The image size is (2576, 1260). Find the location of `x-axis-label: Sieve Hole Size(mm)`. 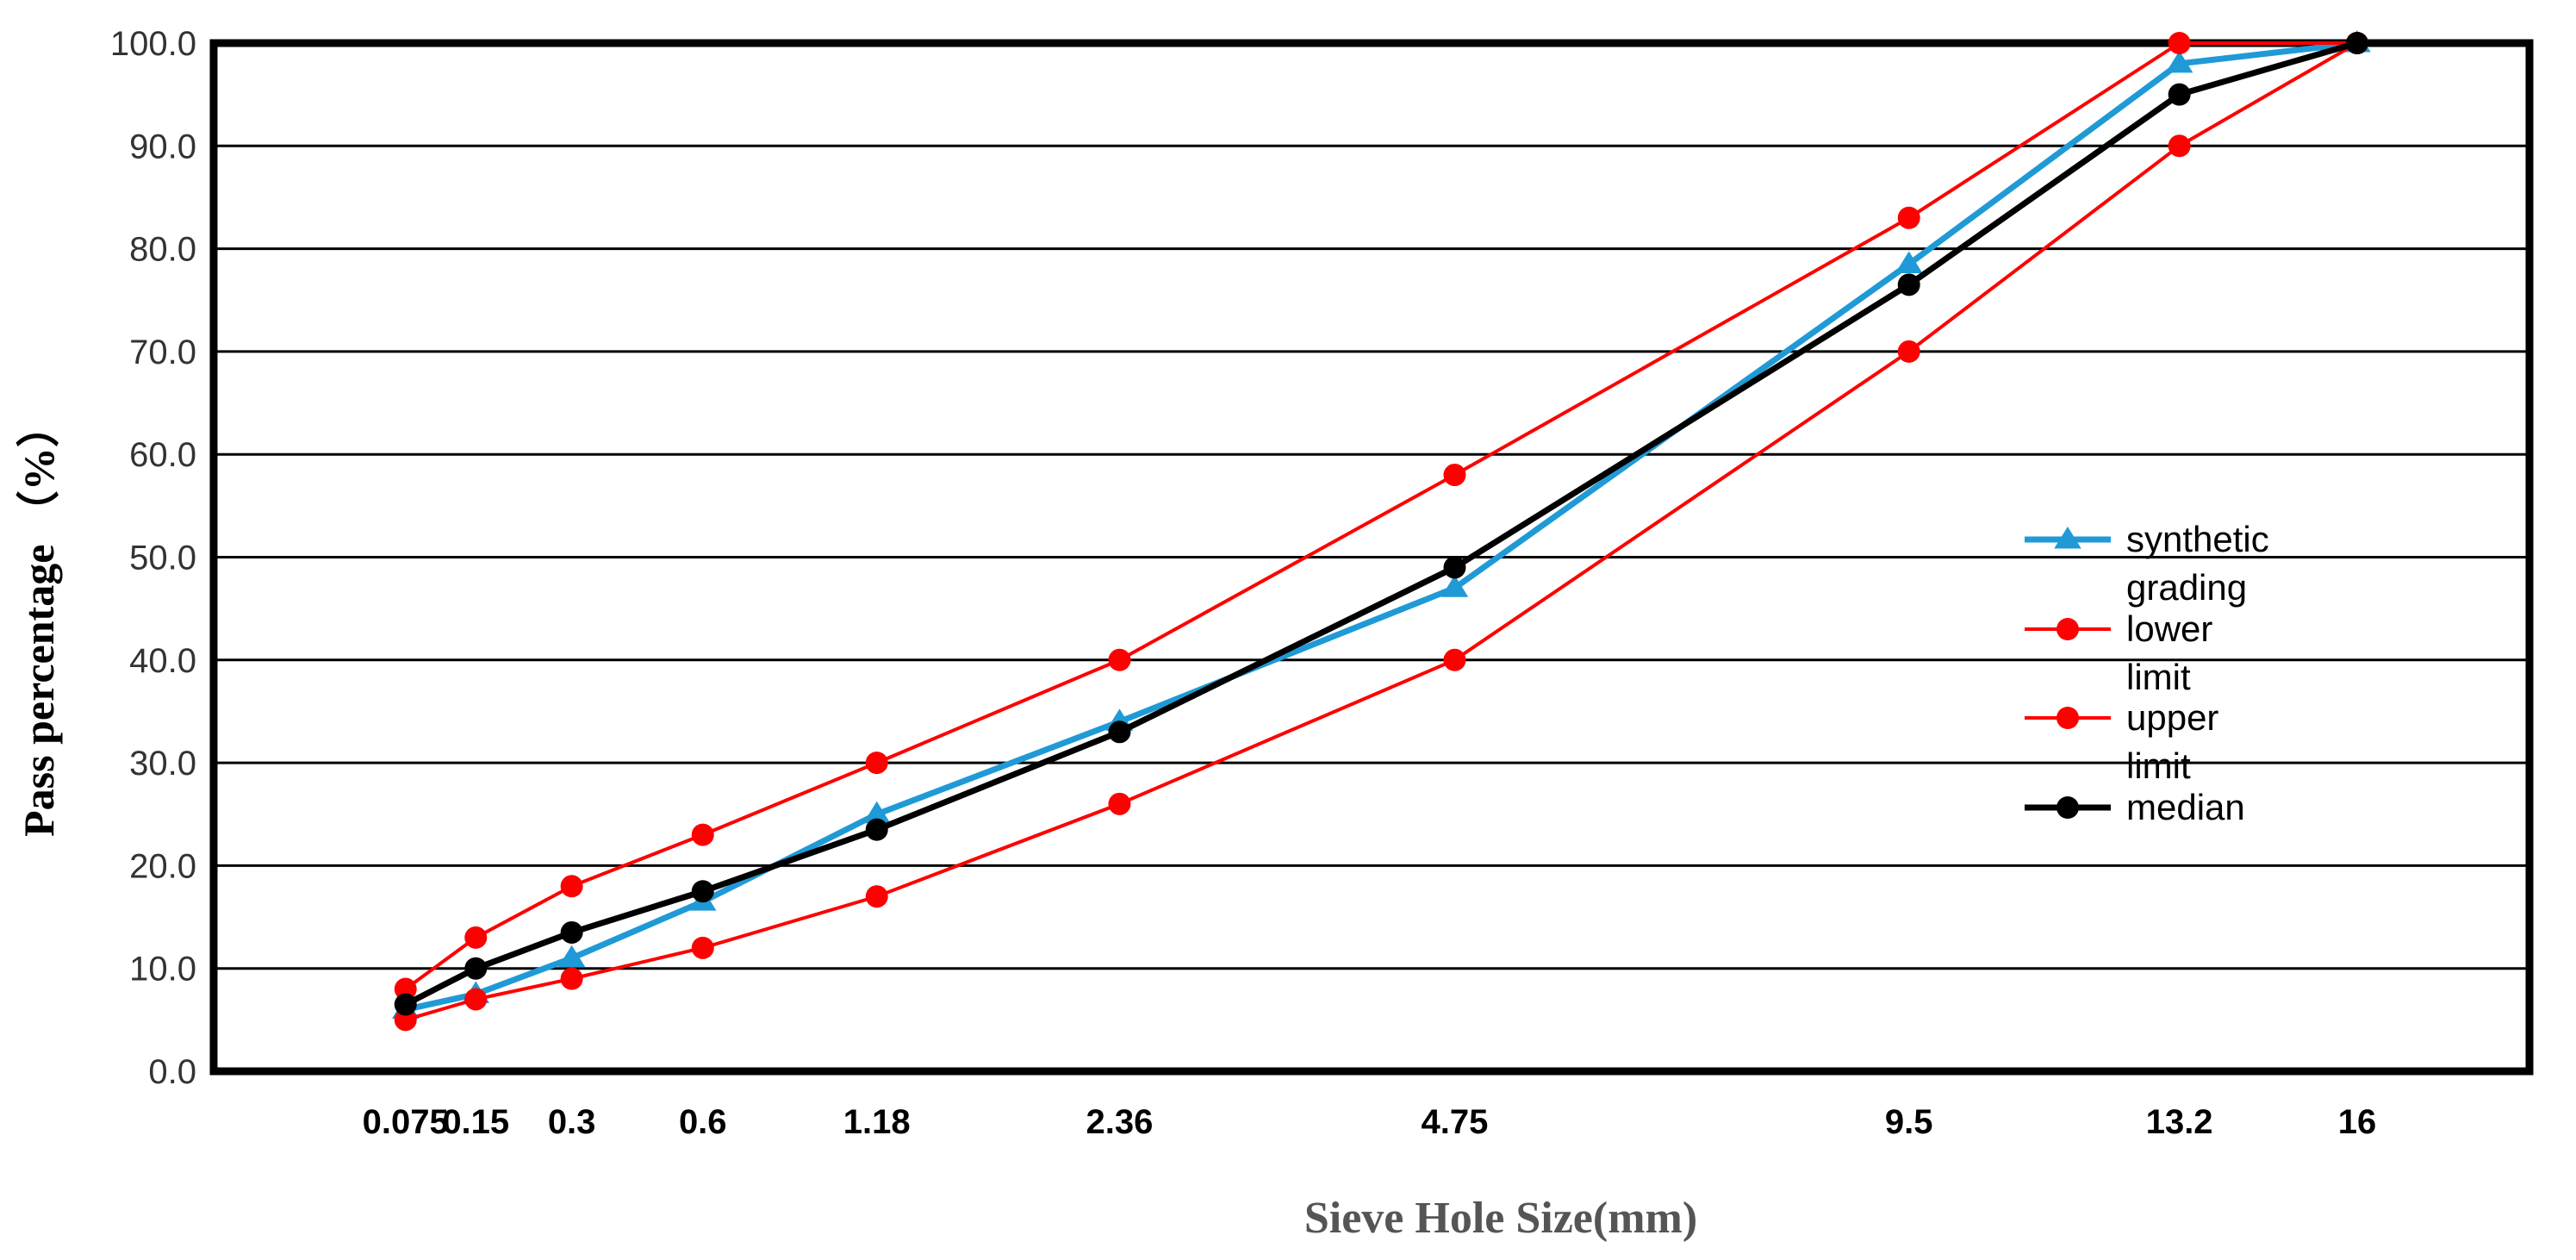

x-axis-label: Sieve Hole Size(mm) is located at coordinates (1501, 1219).